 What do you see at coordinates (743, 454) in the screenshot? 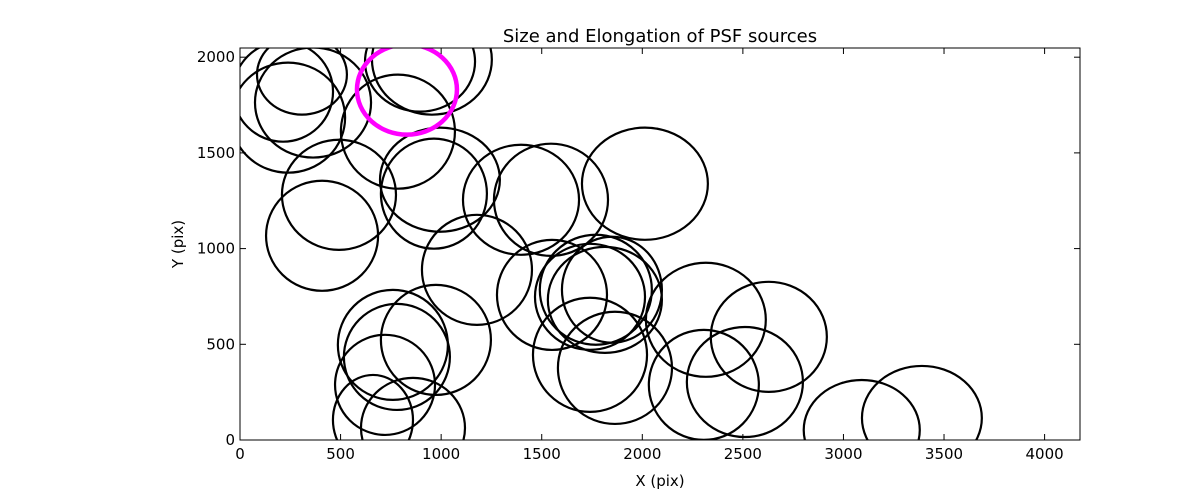
I see `x-tick-label: 2500` at bounding box center [743, 454].